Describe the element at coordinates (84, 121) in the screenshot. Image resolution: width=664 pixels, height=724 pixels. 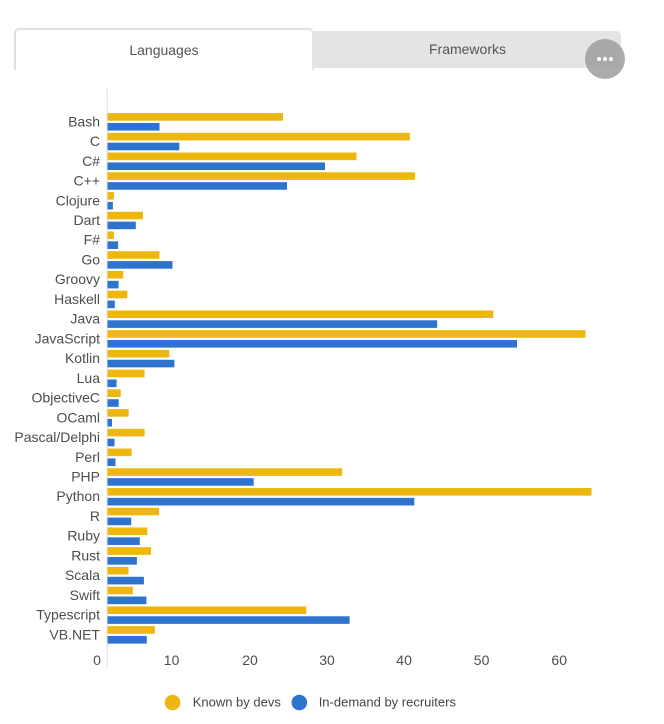
I see `svg-text: Bash` at that location.